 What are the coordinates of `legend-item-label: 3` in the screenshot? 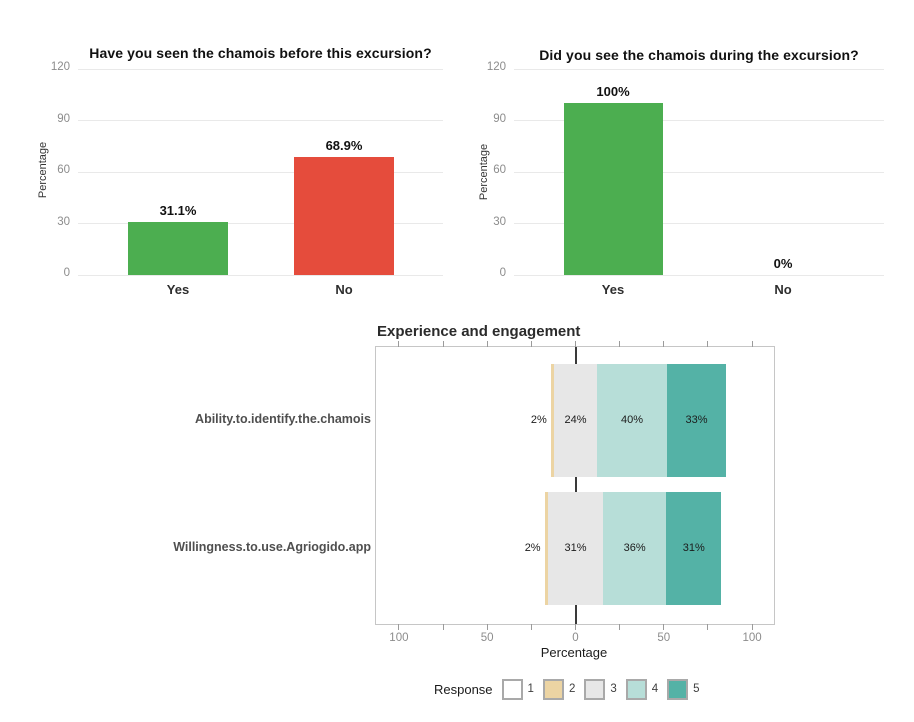 It's located at (613, 689).